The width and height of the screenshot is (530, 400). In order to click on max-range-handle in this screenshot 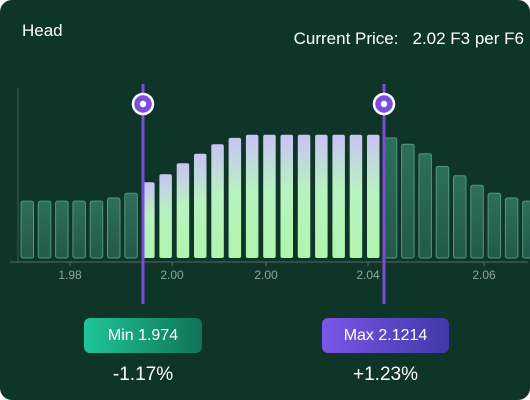, I will do `click(384, 194)`.